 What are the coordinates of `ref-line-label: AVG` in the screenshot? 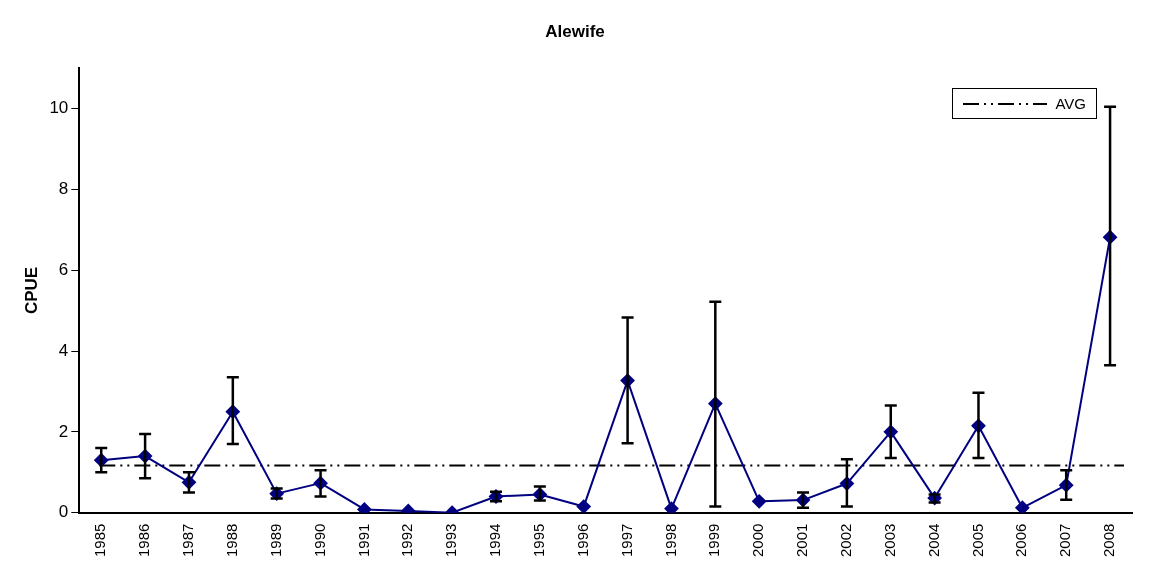 It's located at (1070, 103).